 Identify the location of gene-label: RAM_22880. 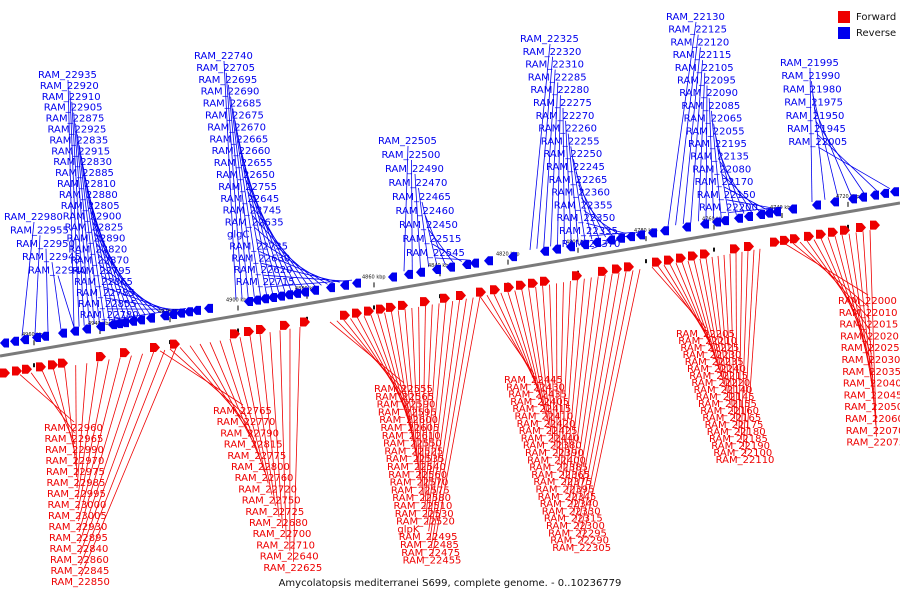
(88, 195).